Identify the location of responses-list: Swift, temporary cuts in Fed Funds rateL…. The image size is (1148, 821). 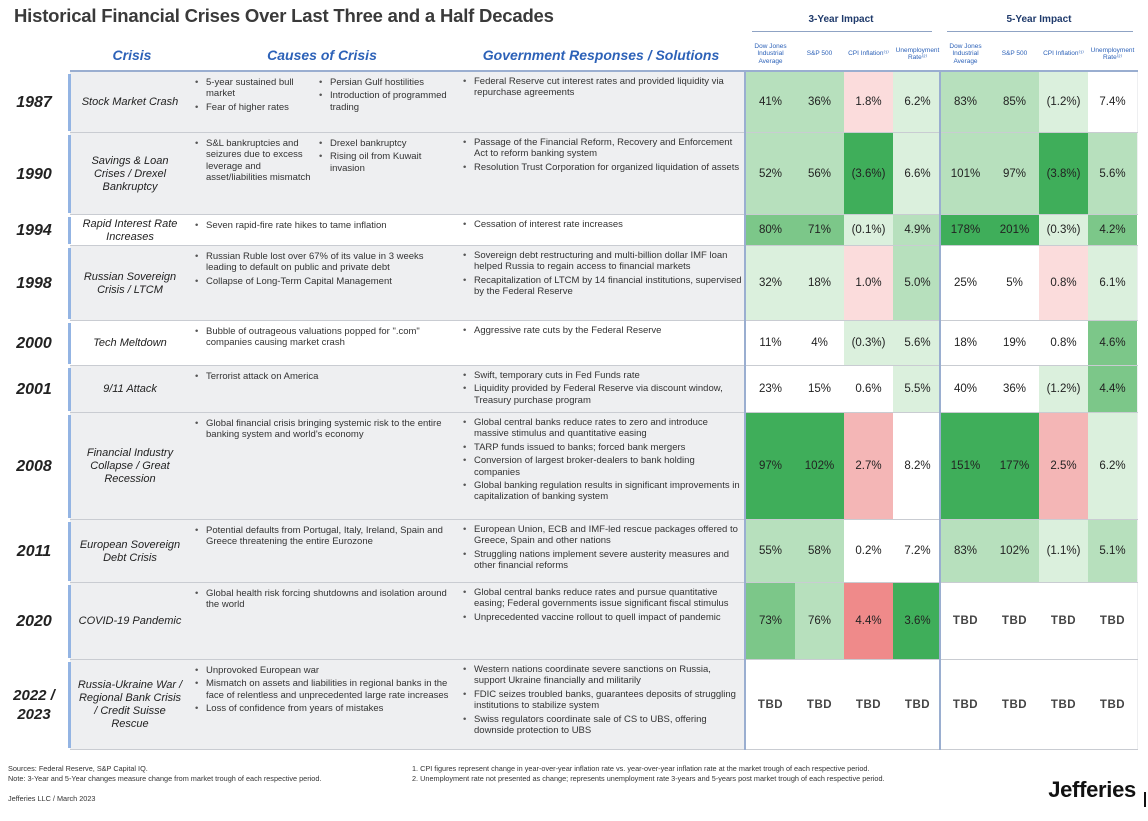
(602, 391).